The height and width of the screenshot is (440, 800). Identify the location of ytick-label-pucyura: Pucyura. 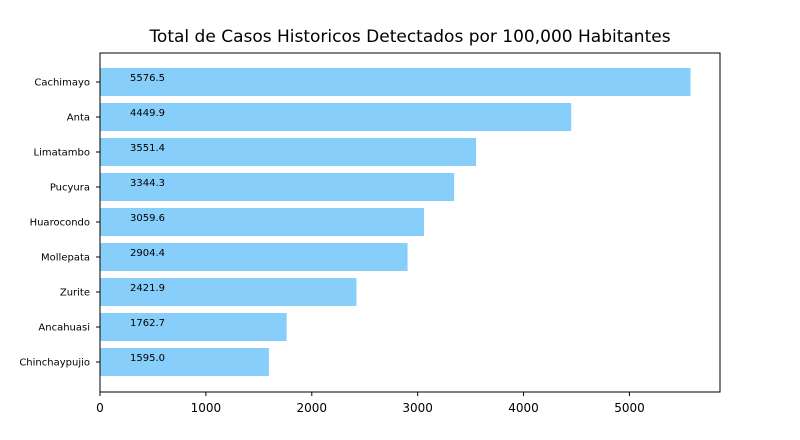
(70, 188).